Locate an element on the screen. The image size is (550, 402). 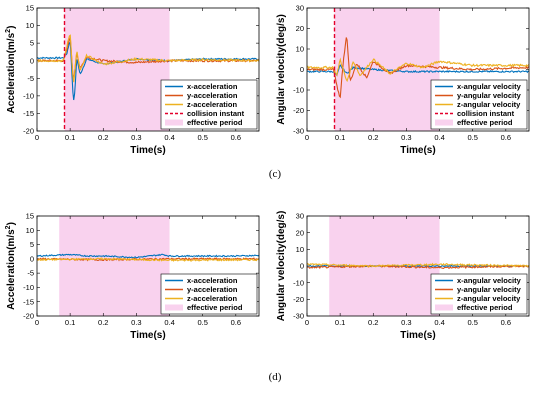
caption-c: (c) is located at coordinates (275, 174).